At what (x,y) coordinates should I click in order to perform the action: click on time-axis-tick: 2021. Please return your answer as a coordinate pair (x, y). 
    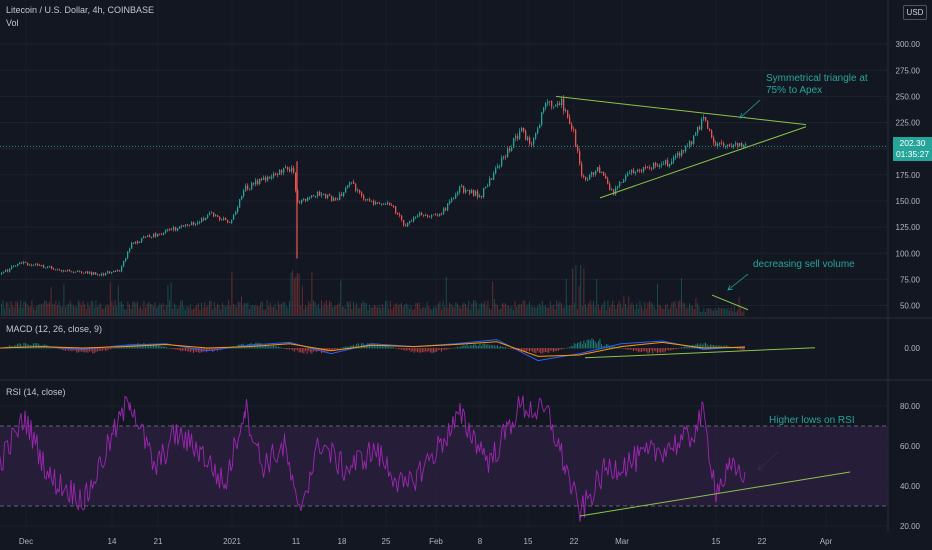
    Looking at the image, I should click on (232, 541).